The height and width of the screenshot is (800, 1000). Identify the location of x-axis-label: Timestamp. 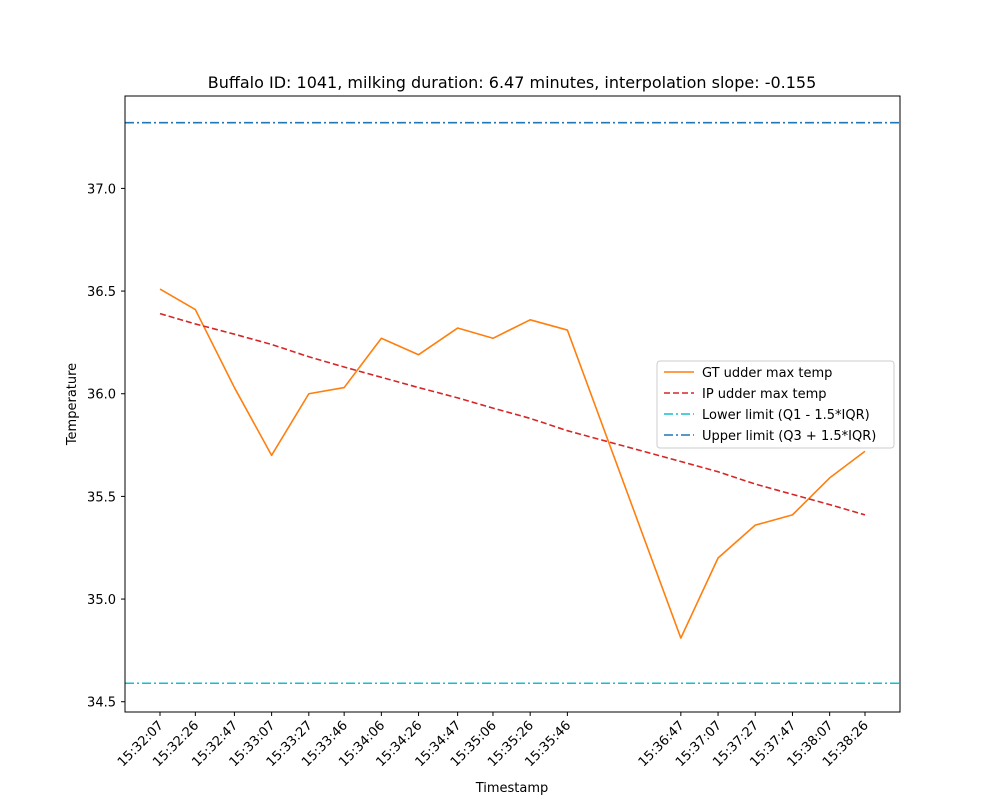
(512, 788).